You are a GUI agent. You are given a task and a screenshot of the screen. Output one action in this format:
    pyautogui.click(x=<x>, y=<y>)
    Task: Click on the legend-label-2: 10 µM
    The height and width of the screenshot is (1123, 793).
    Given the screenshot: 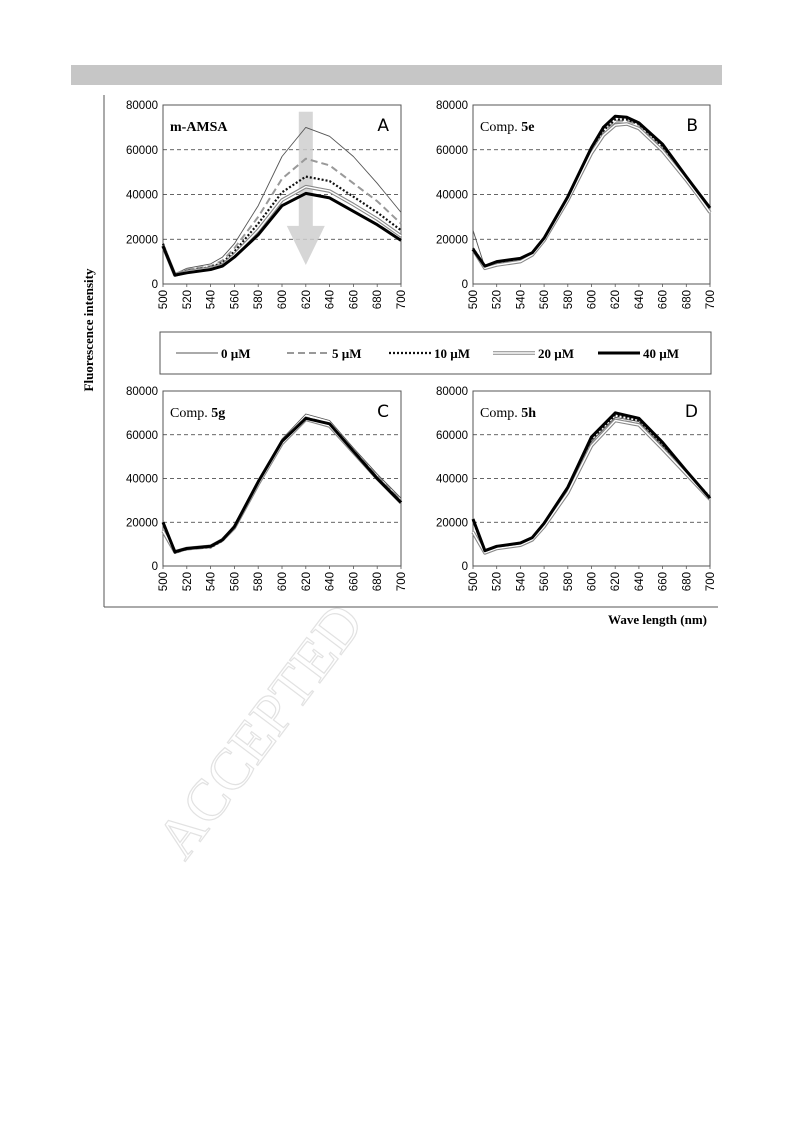 What is the action you would take?
    pyautogui.click(x=452, y=353)
    